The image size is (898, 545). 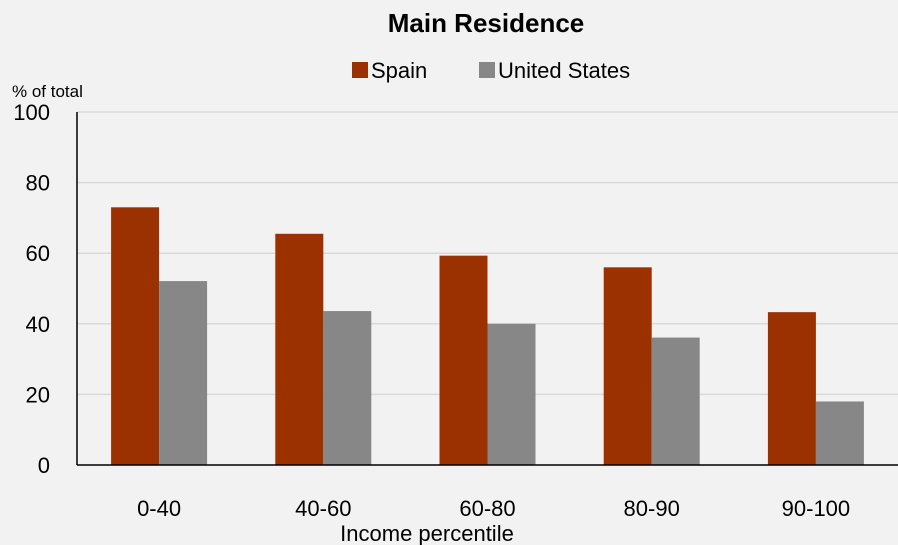 I want to click on x-tick-label: 90-100, so click(x=816, y=508).